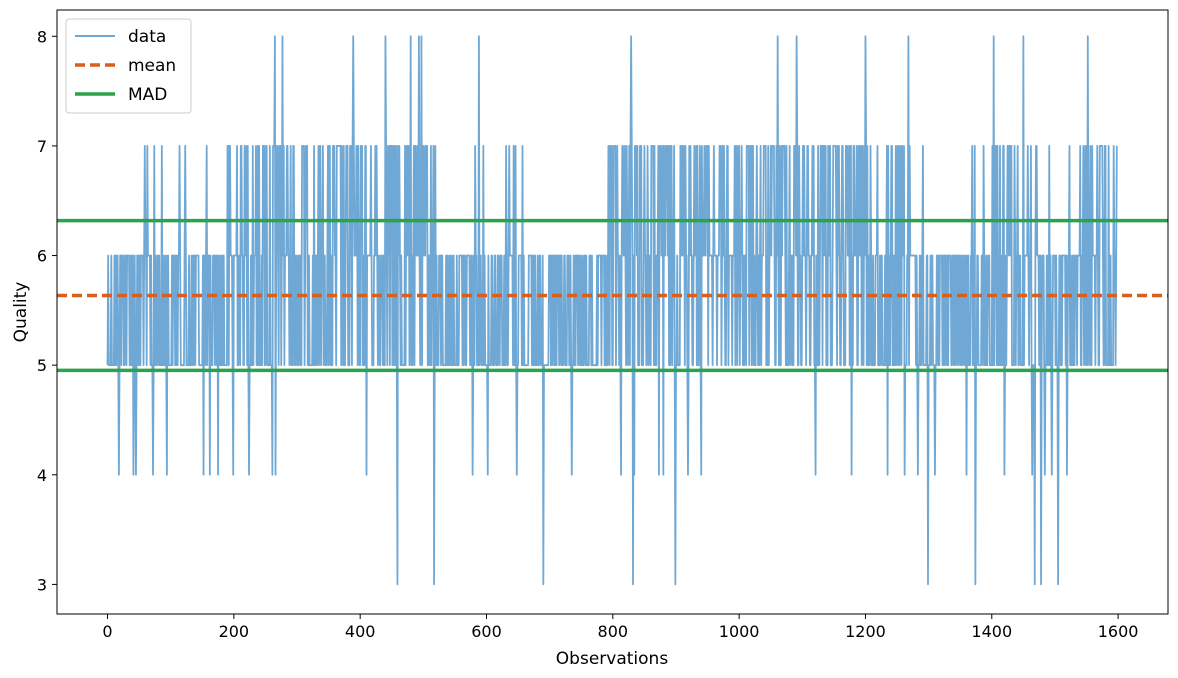 The height and width of the screenshot is (678, 1178). I want to click on y-tick-label: 5, so click(42, 365).